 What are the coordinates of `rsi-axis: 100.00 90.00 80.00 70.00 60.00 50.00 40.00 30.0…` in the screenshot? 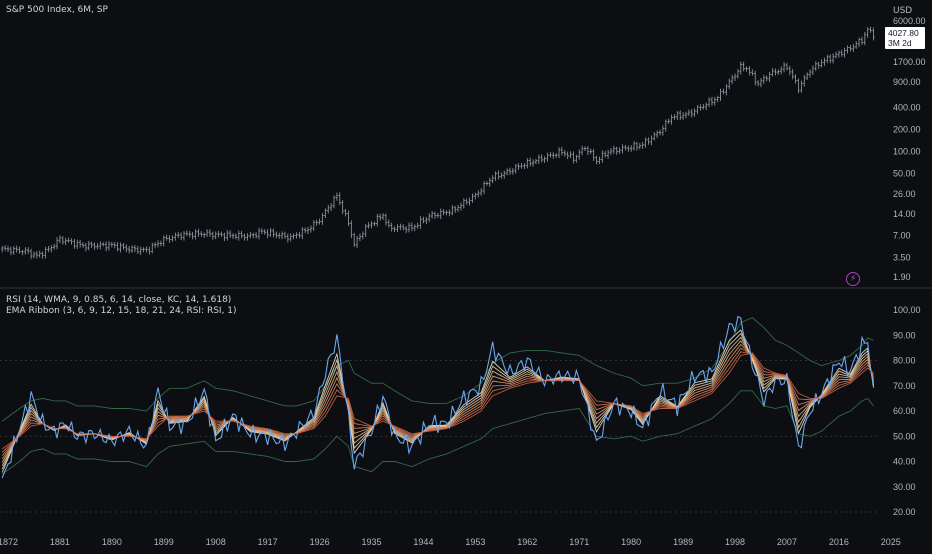 It's located at (907, 411).